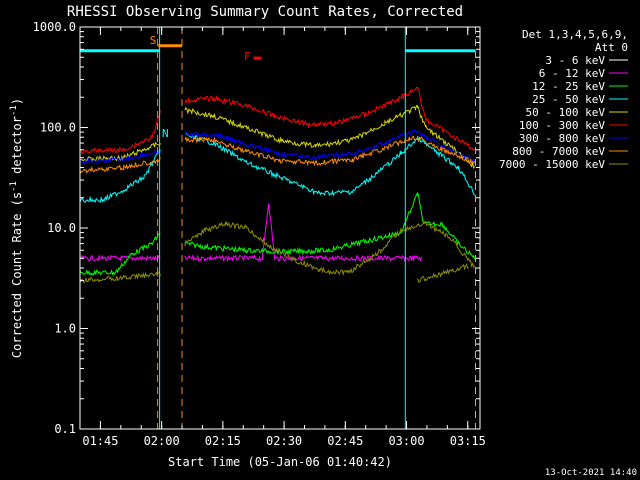 This screenshot has width=640, height=480. I want to click on legend-label-2: 12 - 25 keV, so click(568, 86).